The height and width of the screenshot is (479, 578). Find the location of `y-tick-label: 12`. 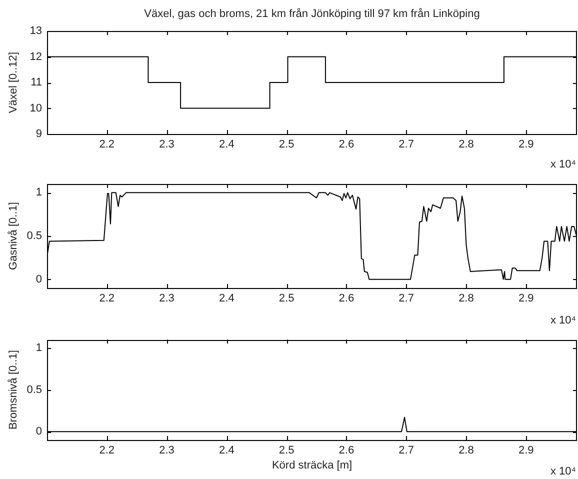

y-tick-label: 12 is located at coordinates (36, 56).